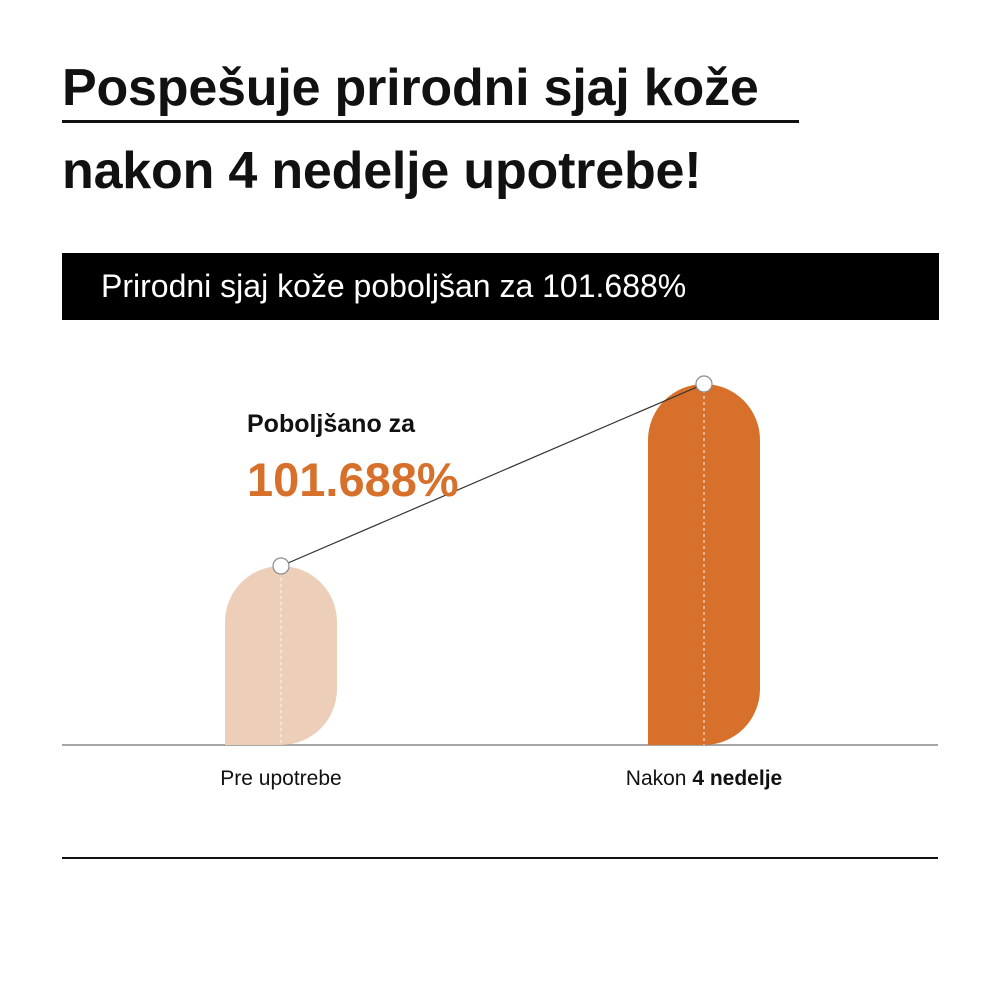 This screenshot has width=1000, height=1000. Describe the element at coordinates (281, 566) in the screenshot. I see `bar-before-top-marker` at that location.